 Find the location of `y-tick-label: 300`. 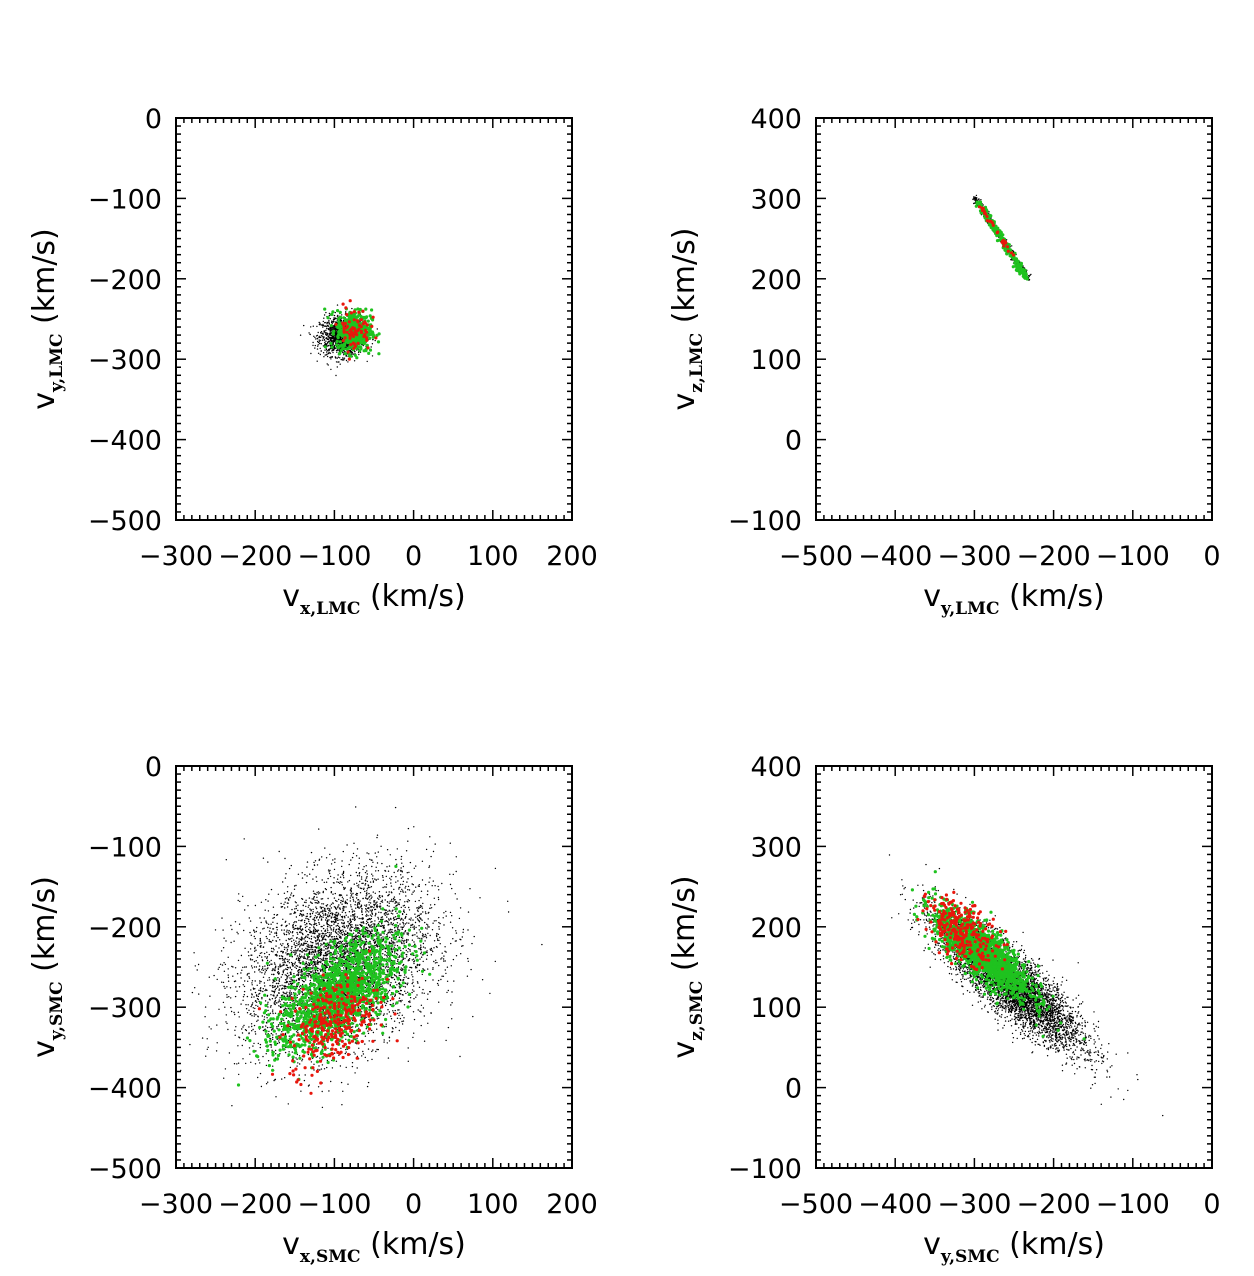

y-tick-label: 300 is located at coordinates (776, 199).